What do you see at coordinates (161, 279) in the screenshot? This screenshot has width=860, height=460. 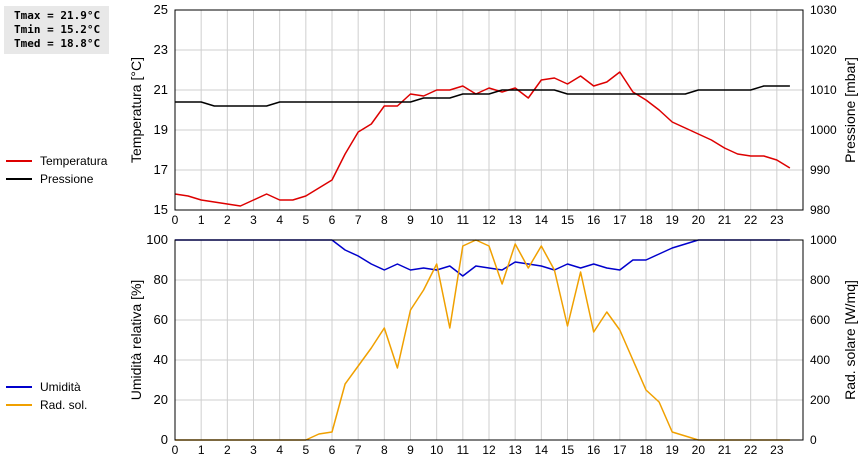 I see `chart2-y-tick-label: 80` at bounding box center [161, 279].